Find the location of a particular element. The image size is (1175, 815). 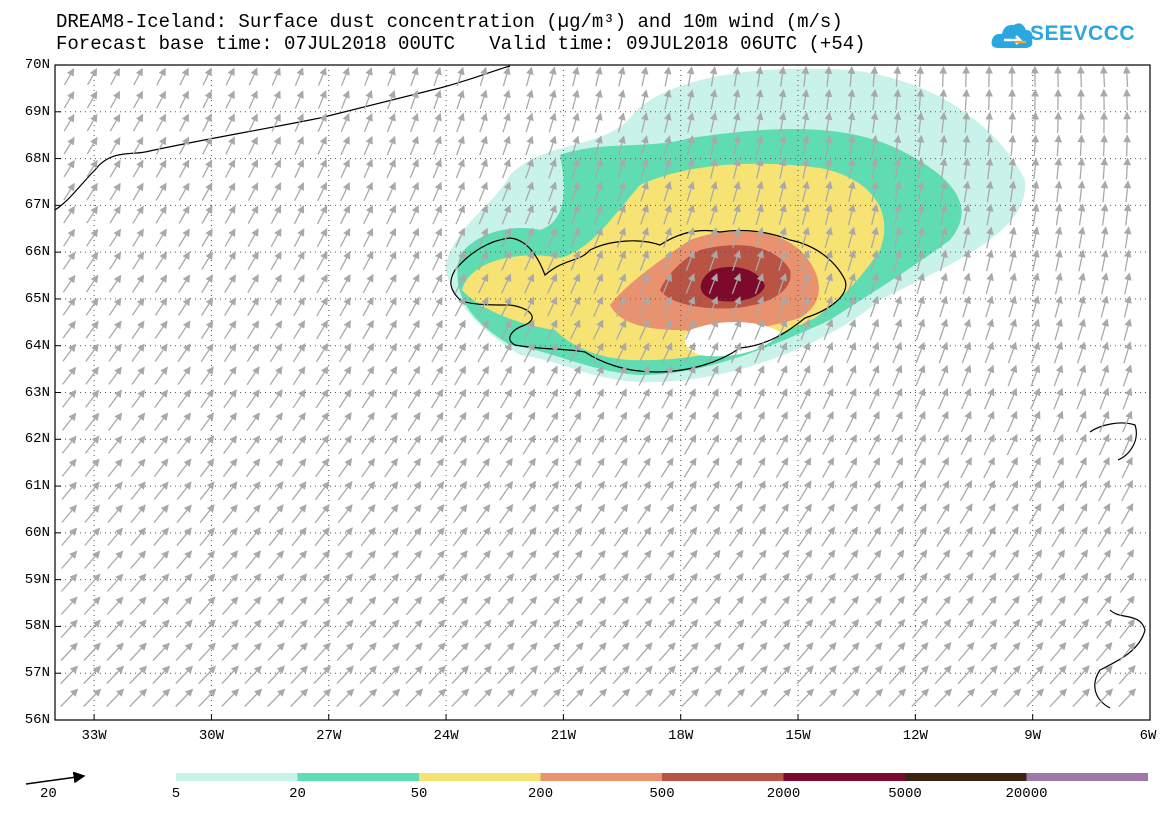

longitude-label: 6W is located at coordinates (1148, 736).